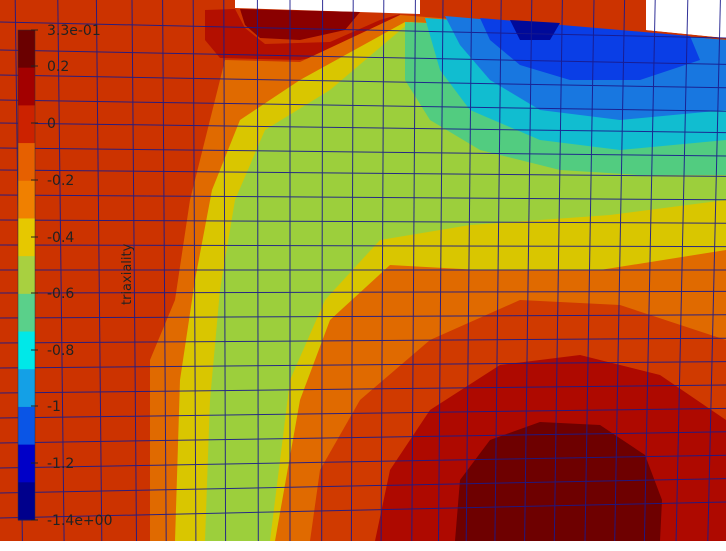 Image resolution: width=726 pixels, height=551 pixels. Describe the element at coordinates (58, 67) in the screenshot. I see `colorbar-tick-label: 0.2` at that location.